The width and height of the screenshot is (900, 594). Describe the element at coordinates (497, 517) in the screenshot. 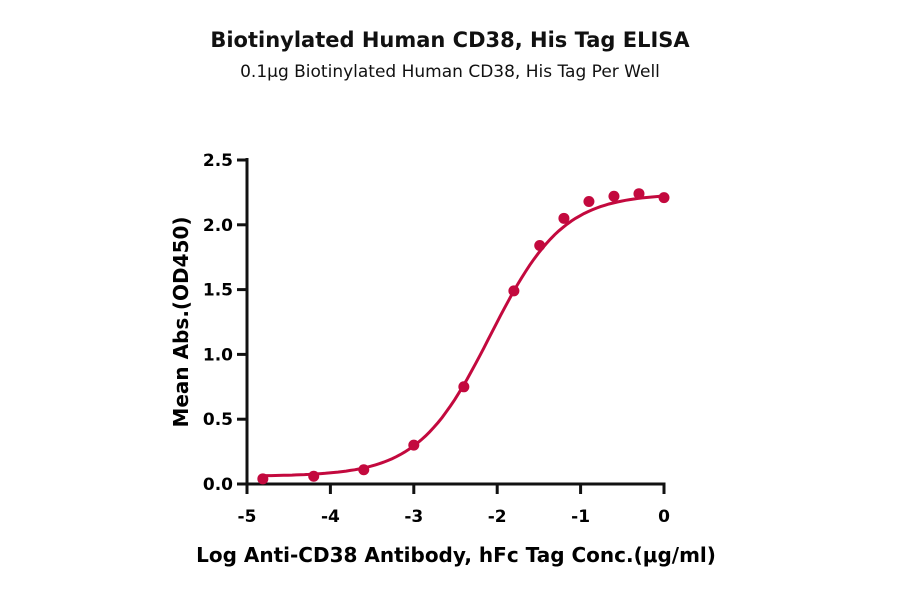

I see `x-tick-label: -2` at that location.